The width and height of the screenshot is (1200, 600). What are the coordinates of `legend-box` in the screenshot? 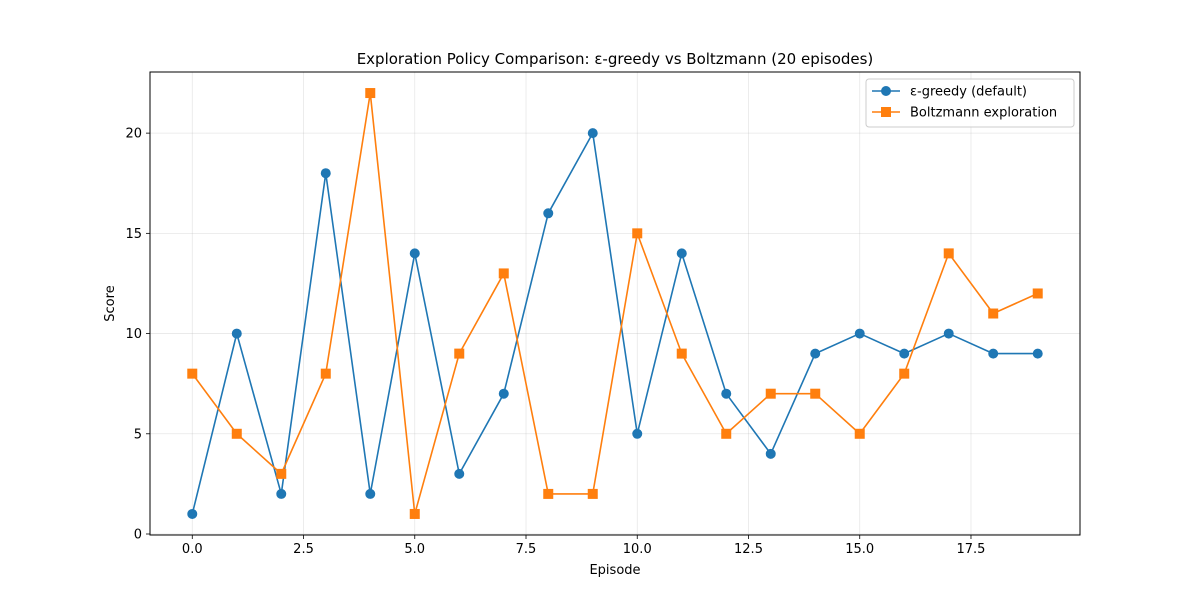 It's located at (970, 103).